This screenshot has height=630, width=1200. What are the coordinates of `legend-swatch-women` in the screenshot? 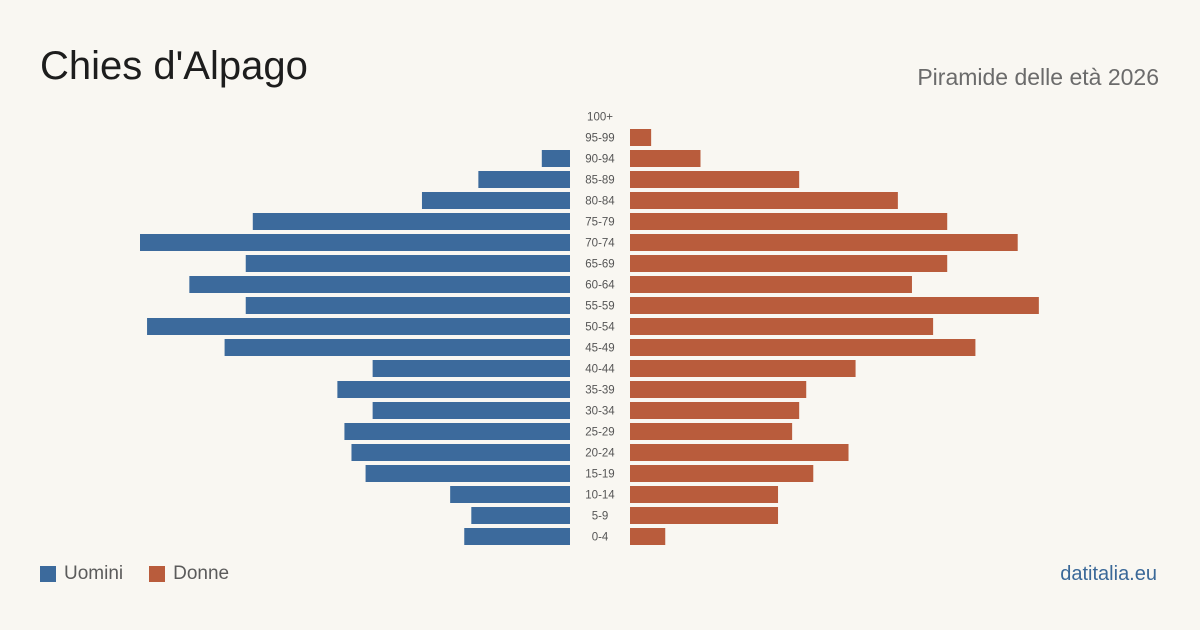 It's located at (157, 574).